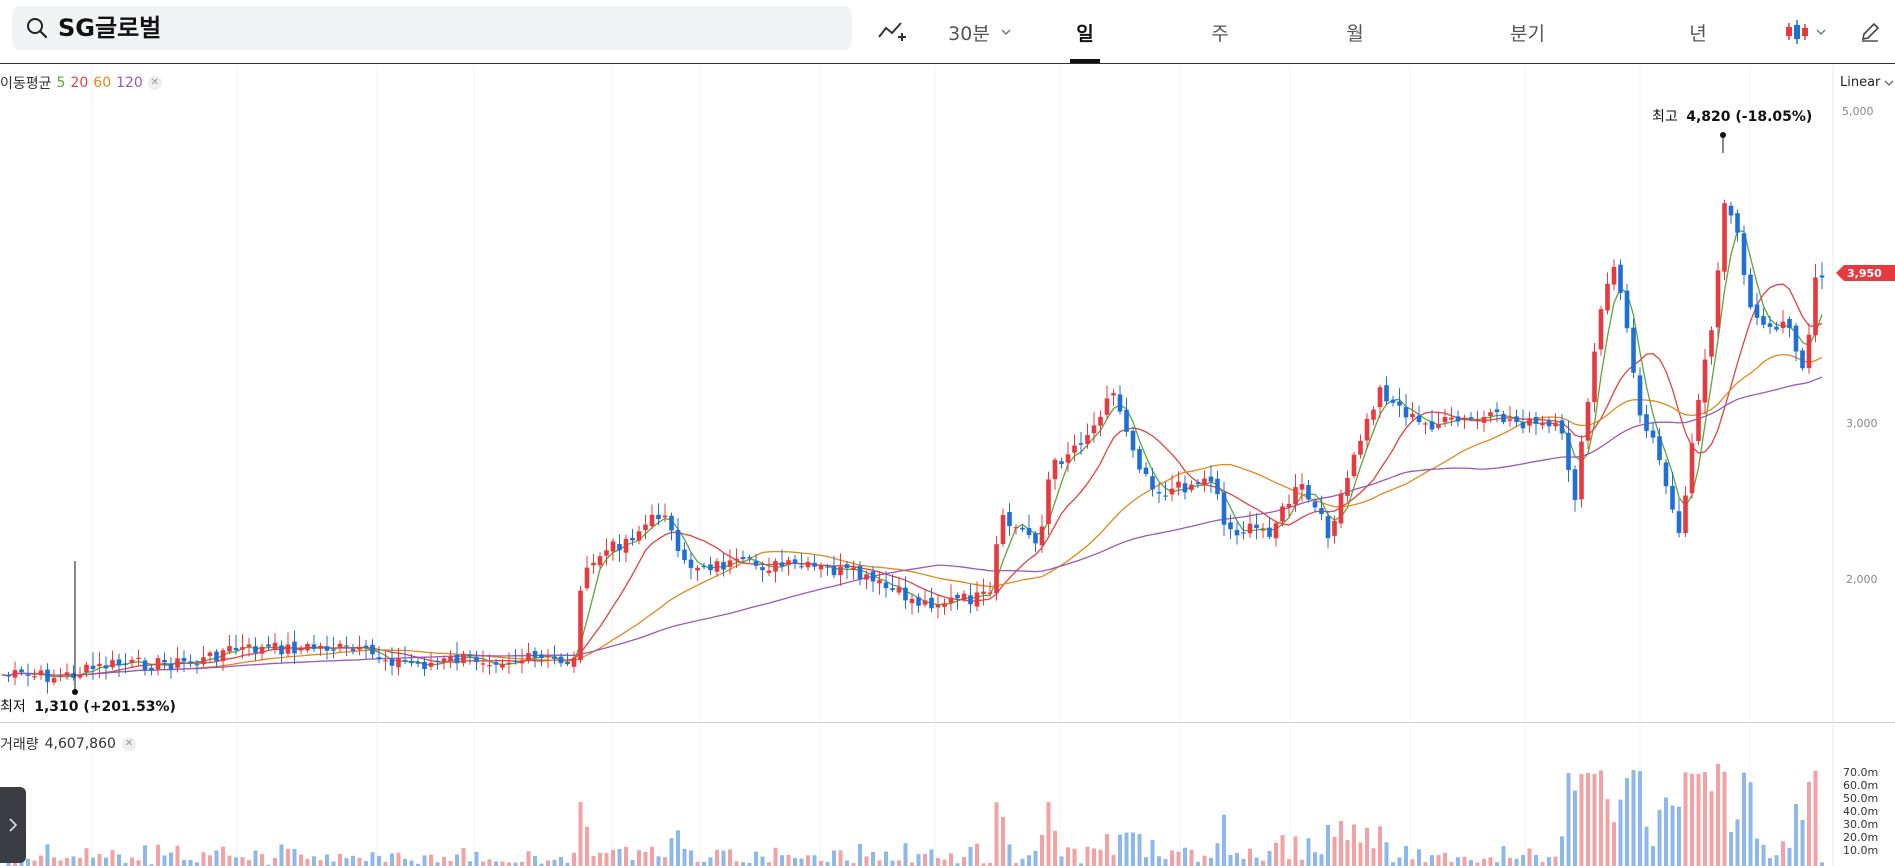  Describe the element at coordinates (102, 83) in the screenshot. I see `ma-60-label: 60` at that location.